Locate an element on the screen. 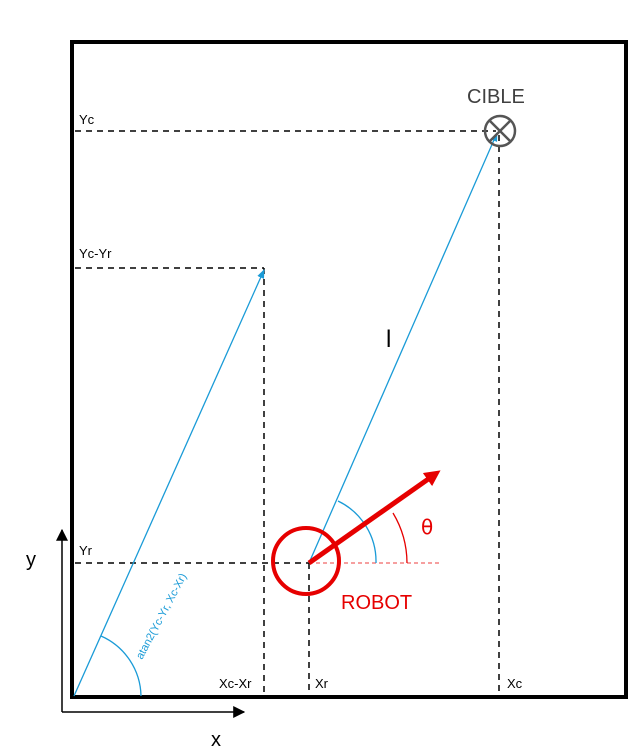 Image resolution: width=641 pixels, height=752 pixels. atan2-angle-arc is located at coordinates (121, 666).